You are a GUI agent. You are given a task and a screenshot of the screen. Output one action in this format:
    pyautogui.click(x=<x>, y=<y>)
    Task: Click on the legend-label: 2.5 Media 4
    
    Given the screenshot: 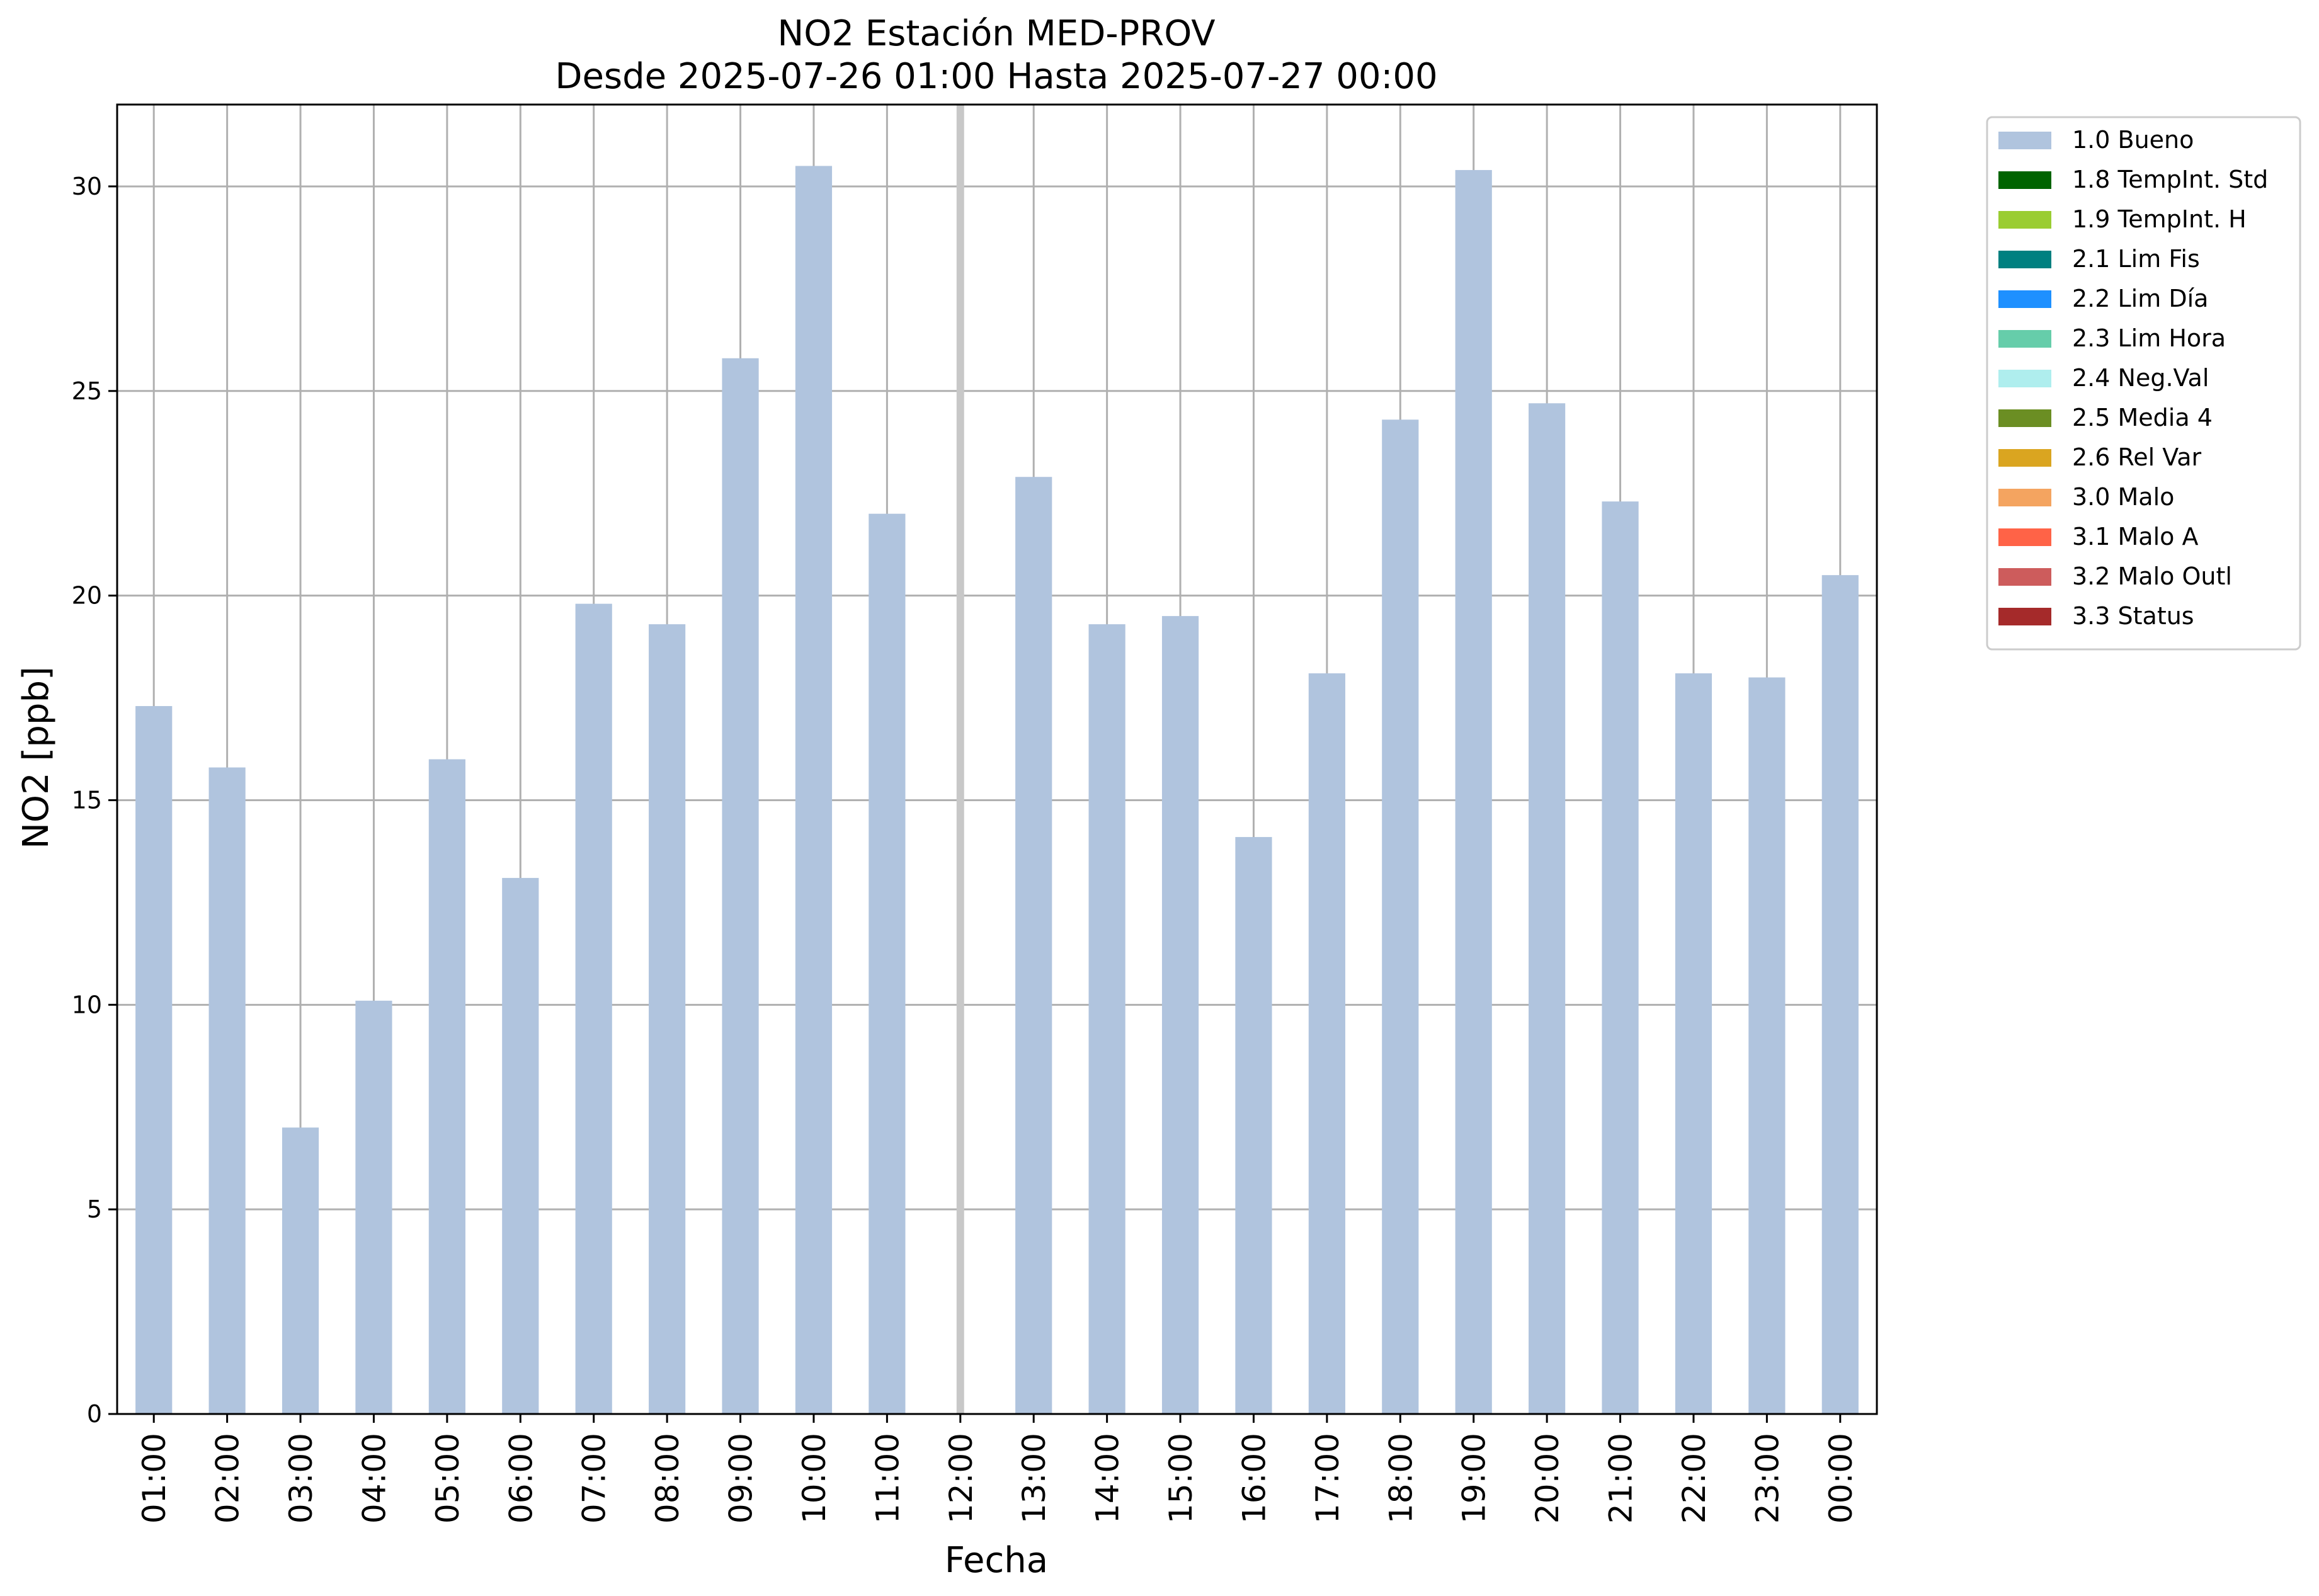 What is the action you would take?
    pyautogui.click(x=2142, y=417)
    